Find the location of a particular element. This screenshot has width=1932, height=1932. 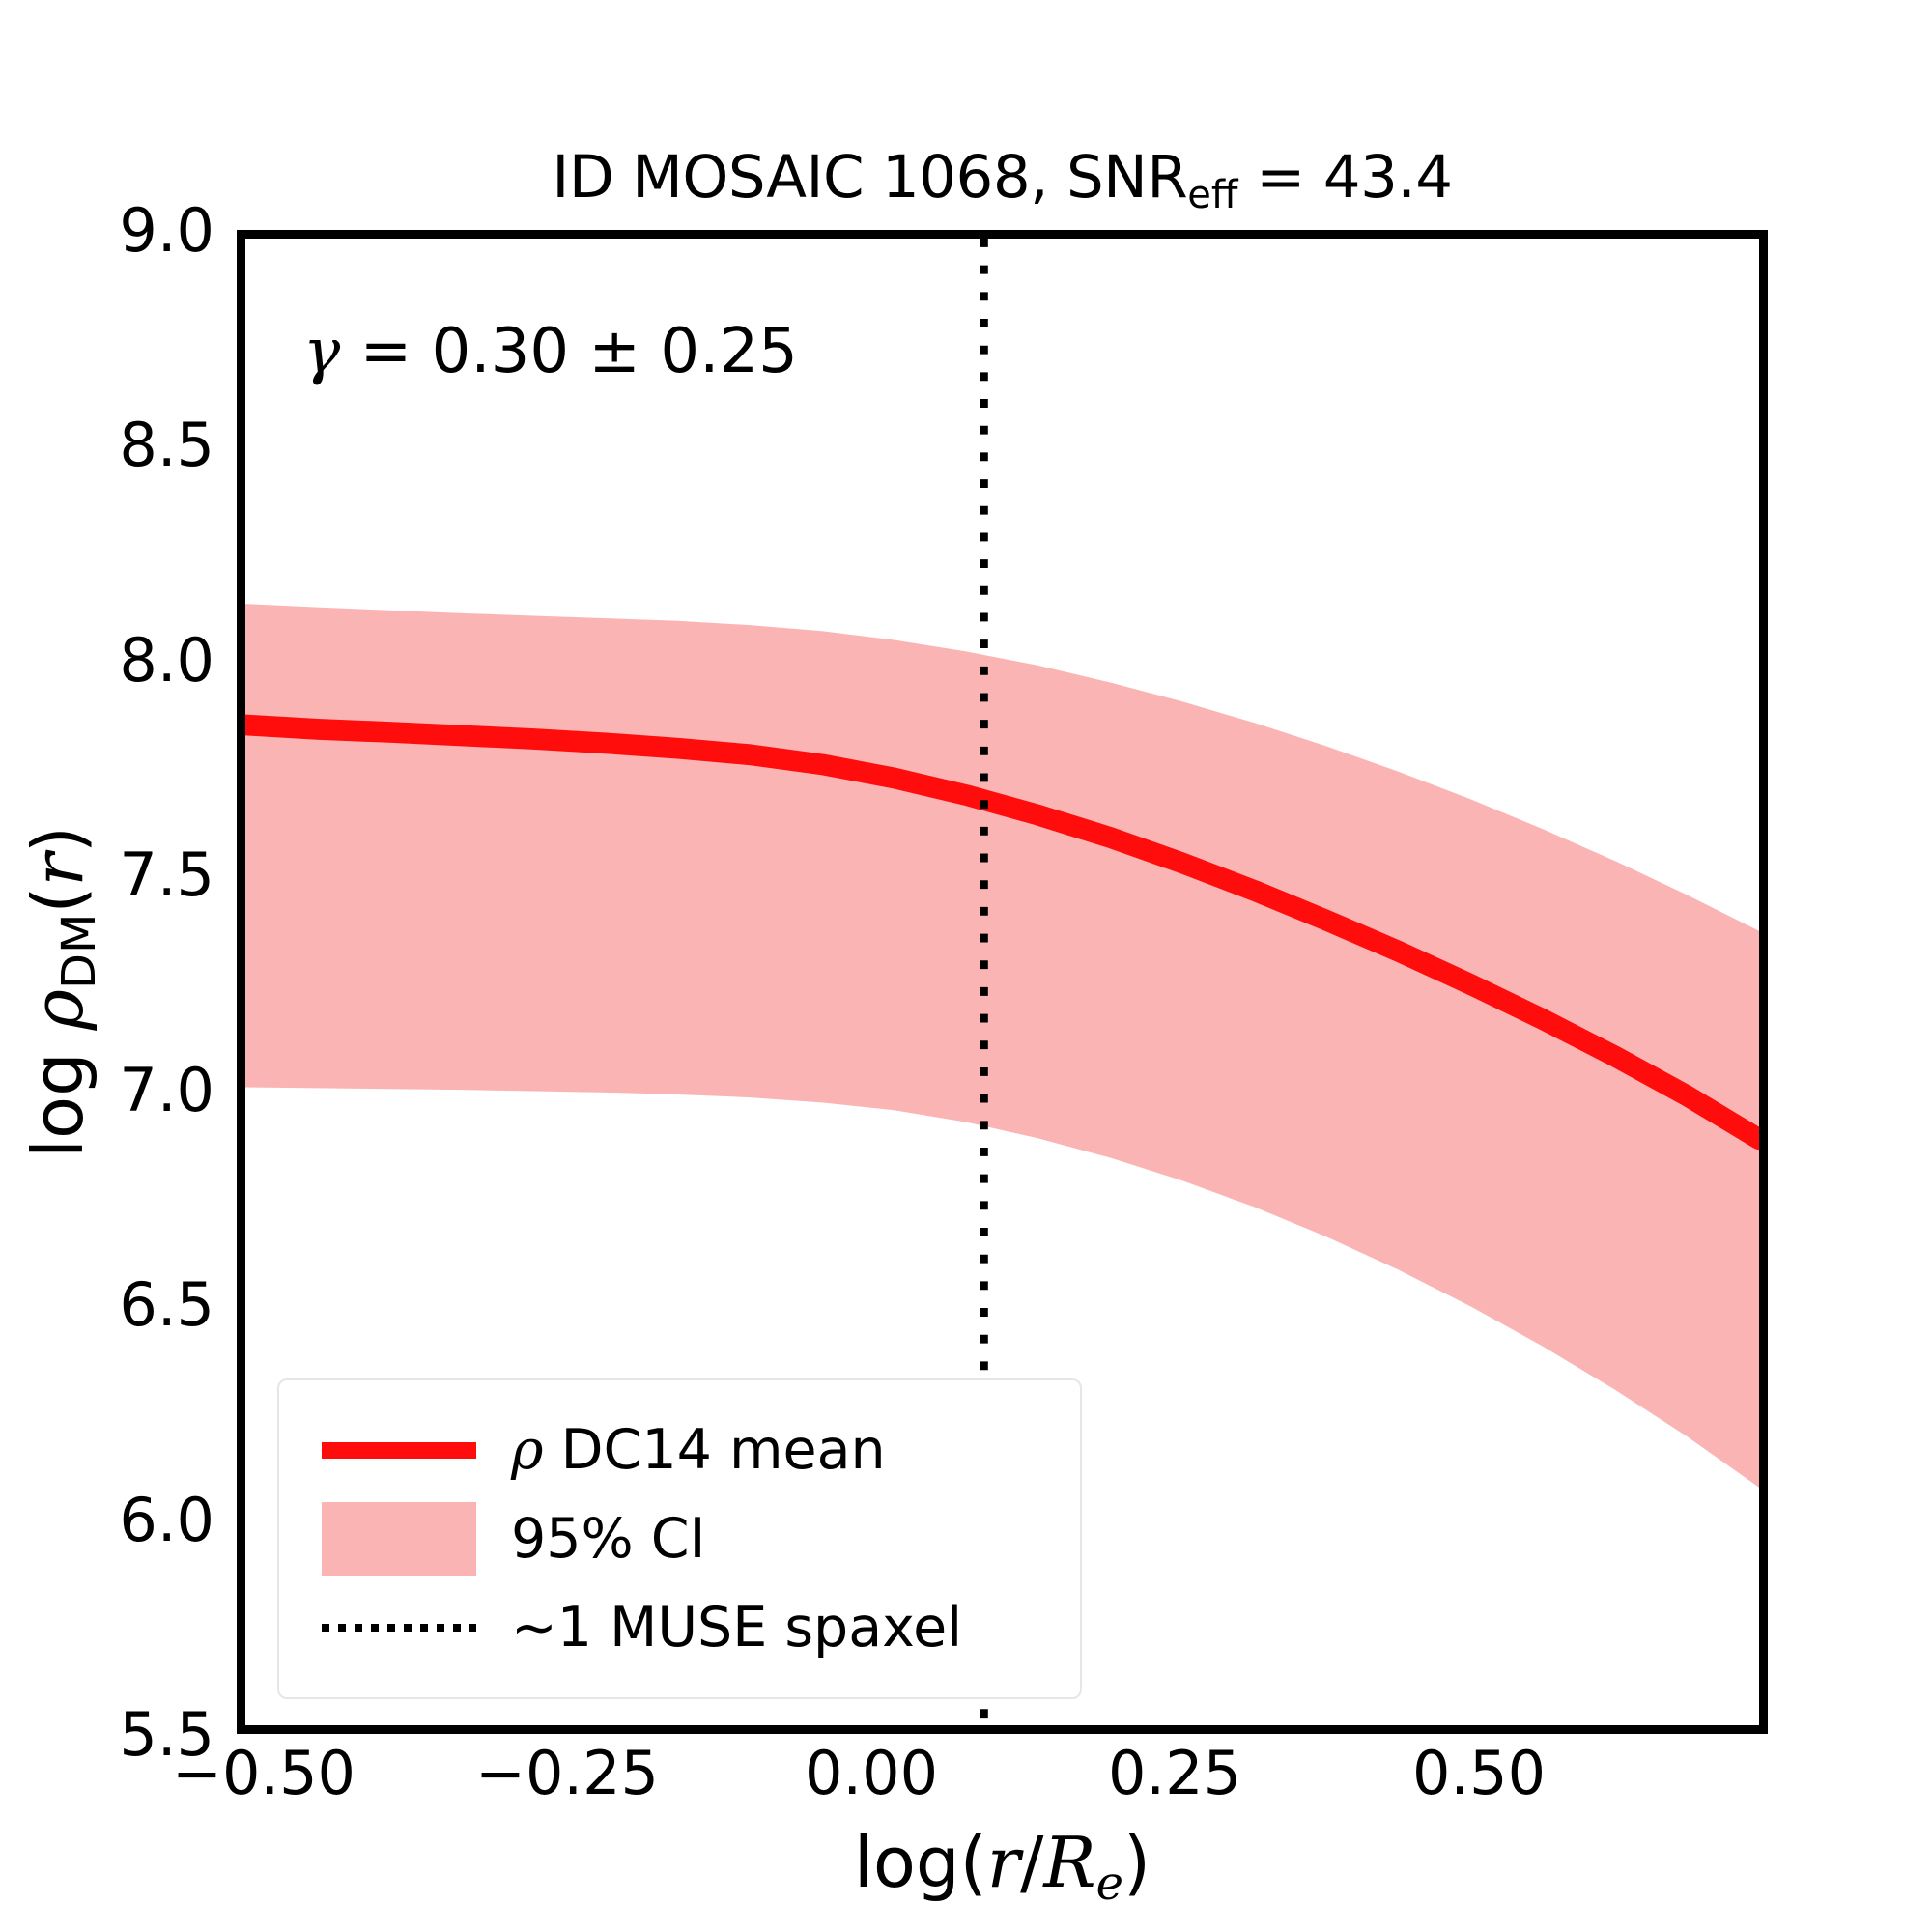

x-tick-label-neg-0-50: −0.50 is located at coordinates (263, 1773).